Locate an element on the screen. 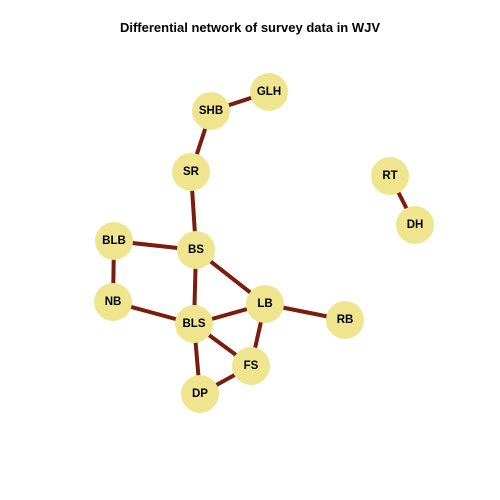 The width and height of the screenshot is (500, 500). node-blb: BLB is located at coordinates (114, 241).